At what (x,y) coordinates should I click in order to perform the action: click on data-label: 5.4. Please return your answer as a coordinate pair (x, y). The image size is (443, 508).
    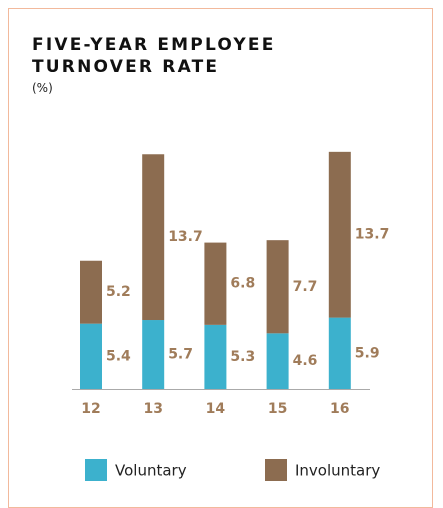
    Looking at the image, I should click on (118, 356).